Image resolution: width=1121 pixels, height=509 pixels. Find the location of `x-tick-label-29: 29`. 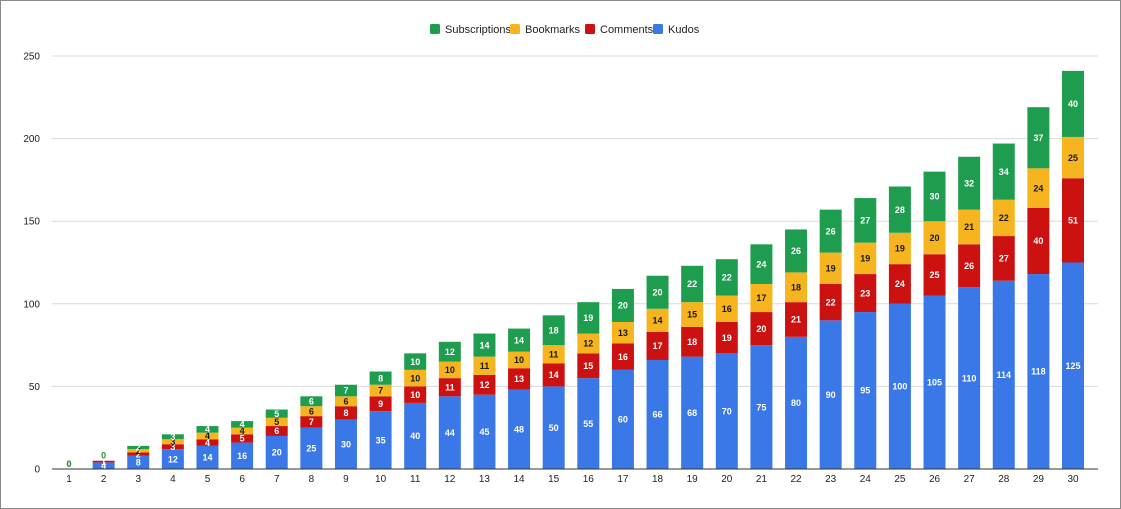

x-tick-label-29: 29 is located at coordinates (1039, 479).